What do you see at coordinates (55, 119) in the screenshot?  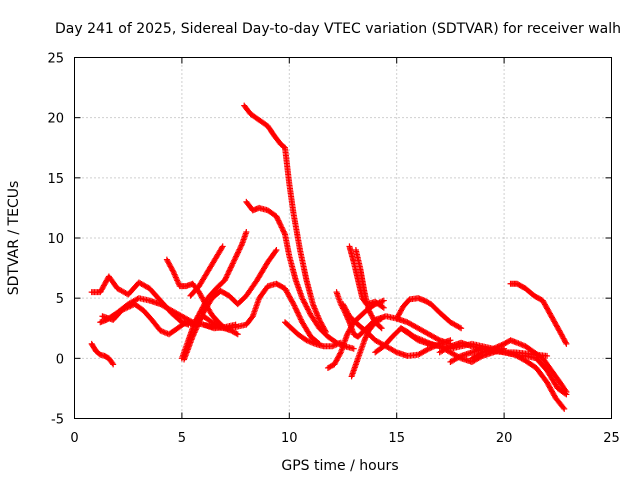 I see `y-tick-label: 20` at bounding box center [55, 119].